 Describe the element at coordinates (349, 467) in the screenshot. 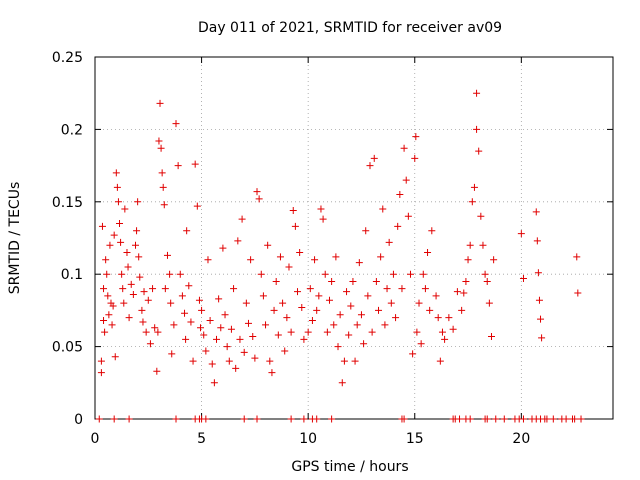

I see `x-axis-label: GPS time / hours` at that location.